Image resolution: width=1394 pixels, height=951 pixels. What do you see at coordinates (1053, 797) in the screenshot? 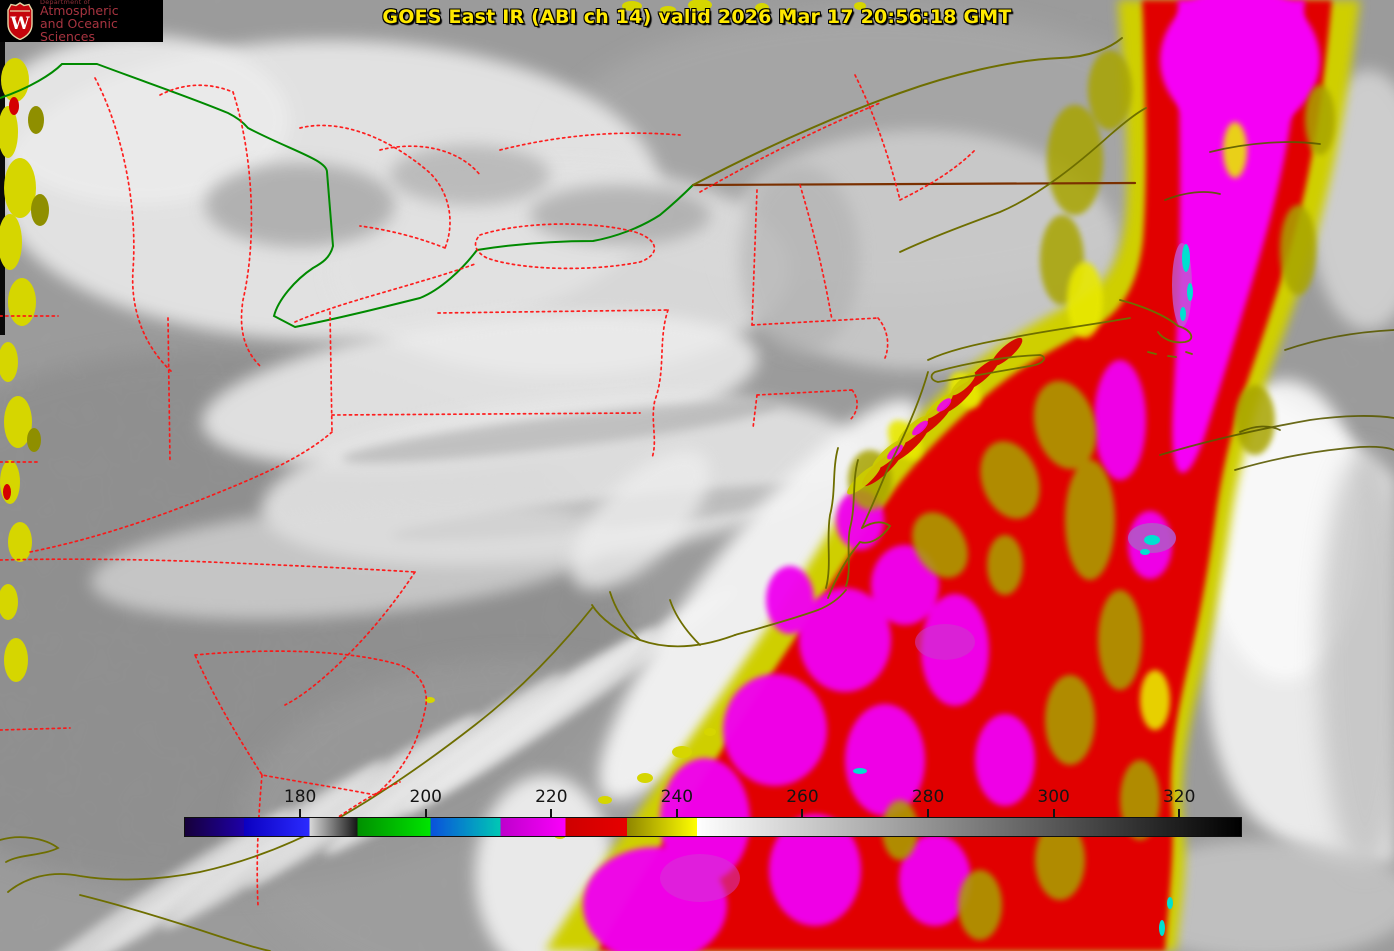
I see `colorbar-tick-label: 300` at bounding box center [1053, 797].